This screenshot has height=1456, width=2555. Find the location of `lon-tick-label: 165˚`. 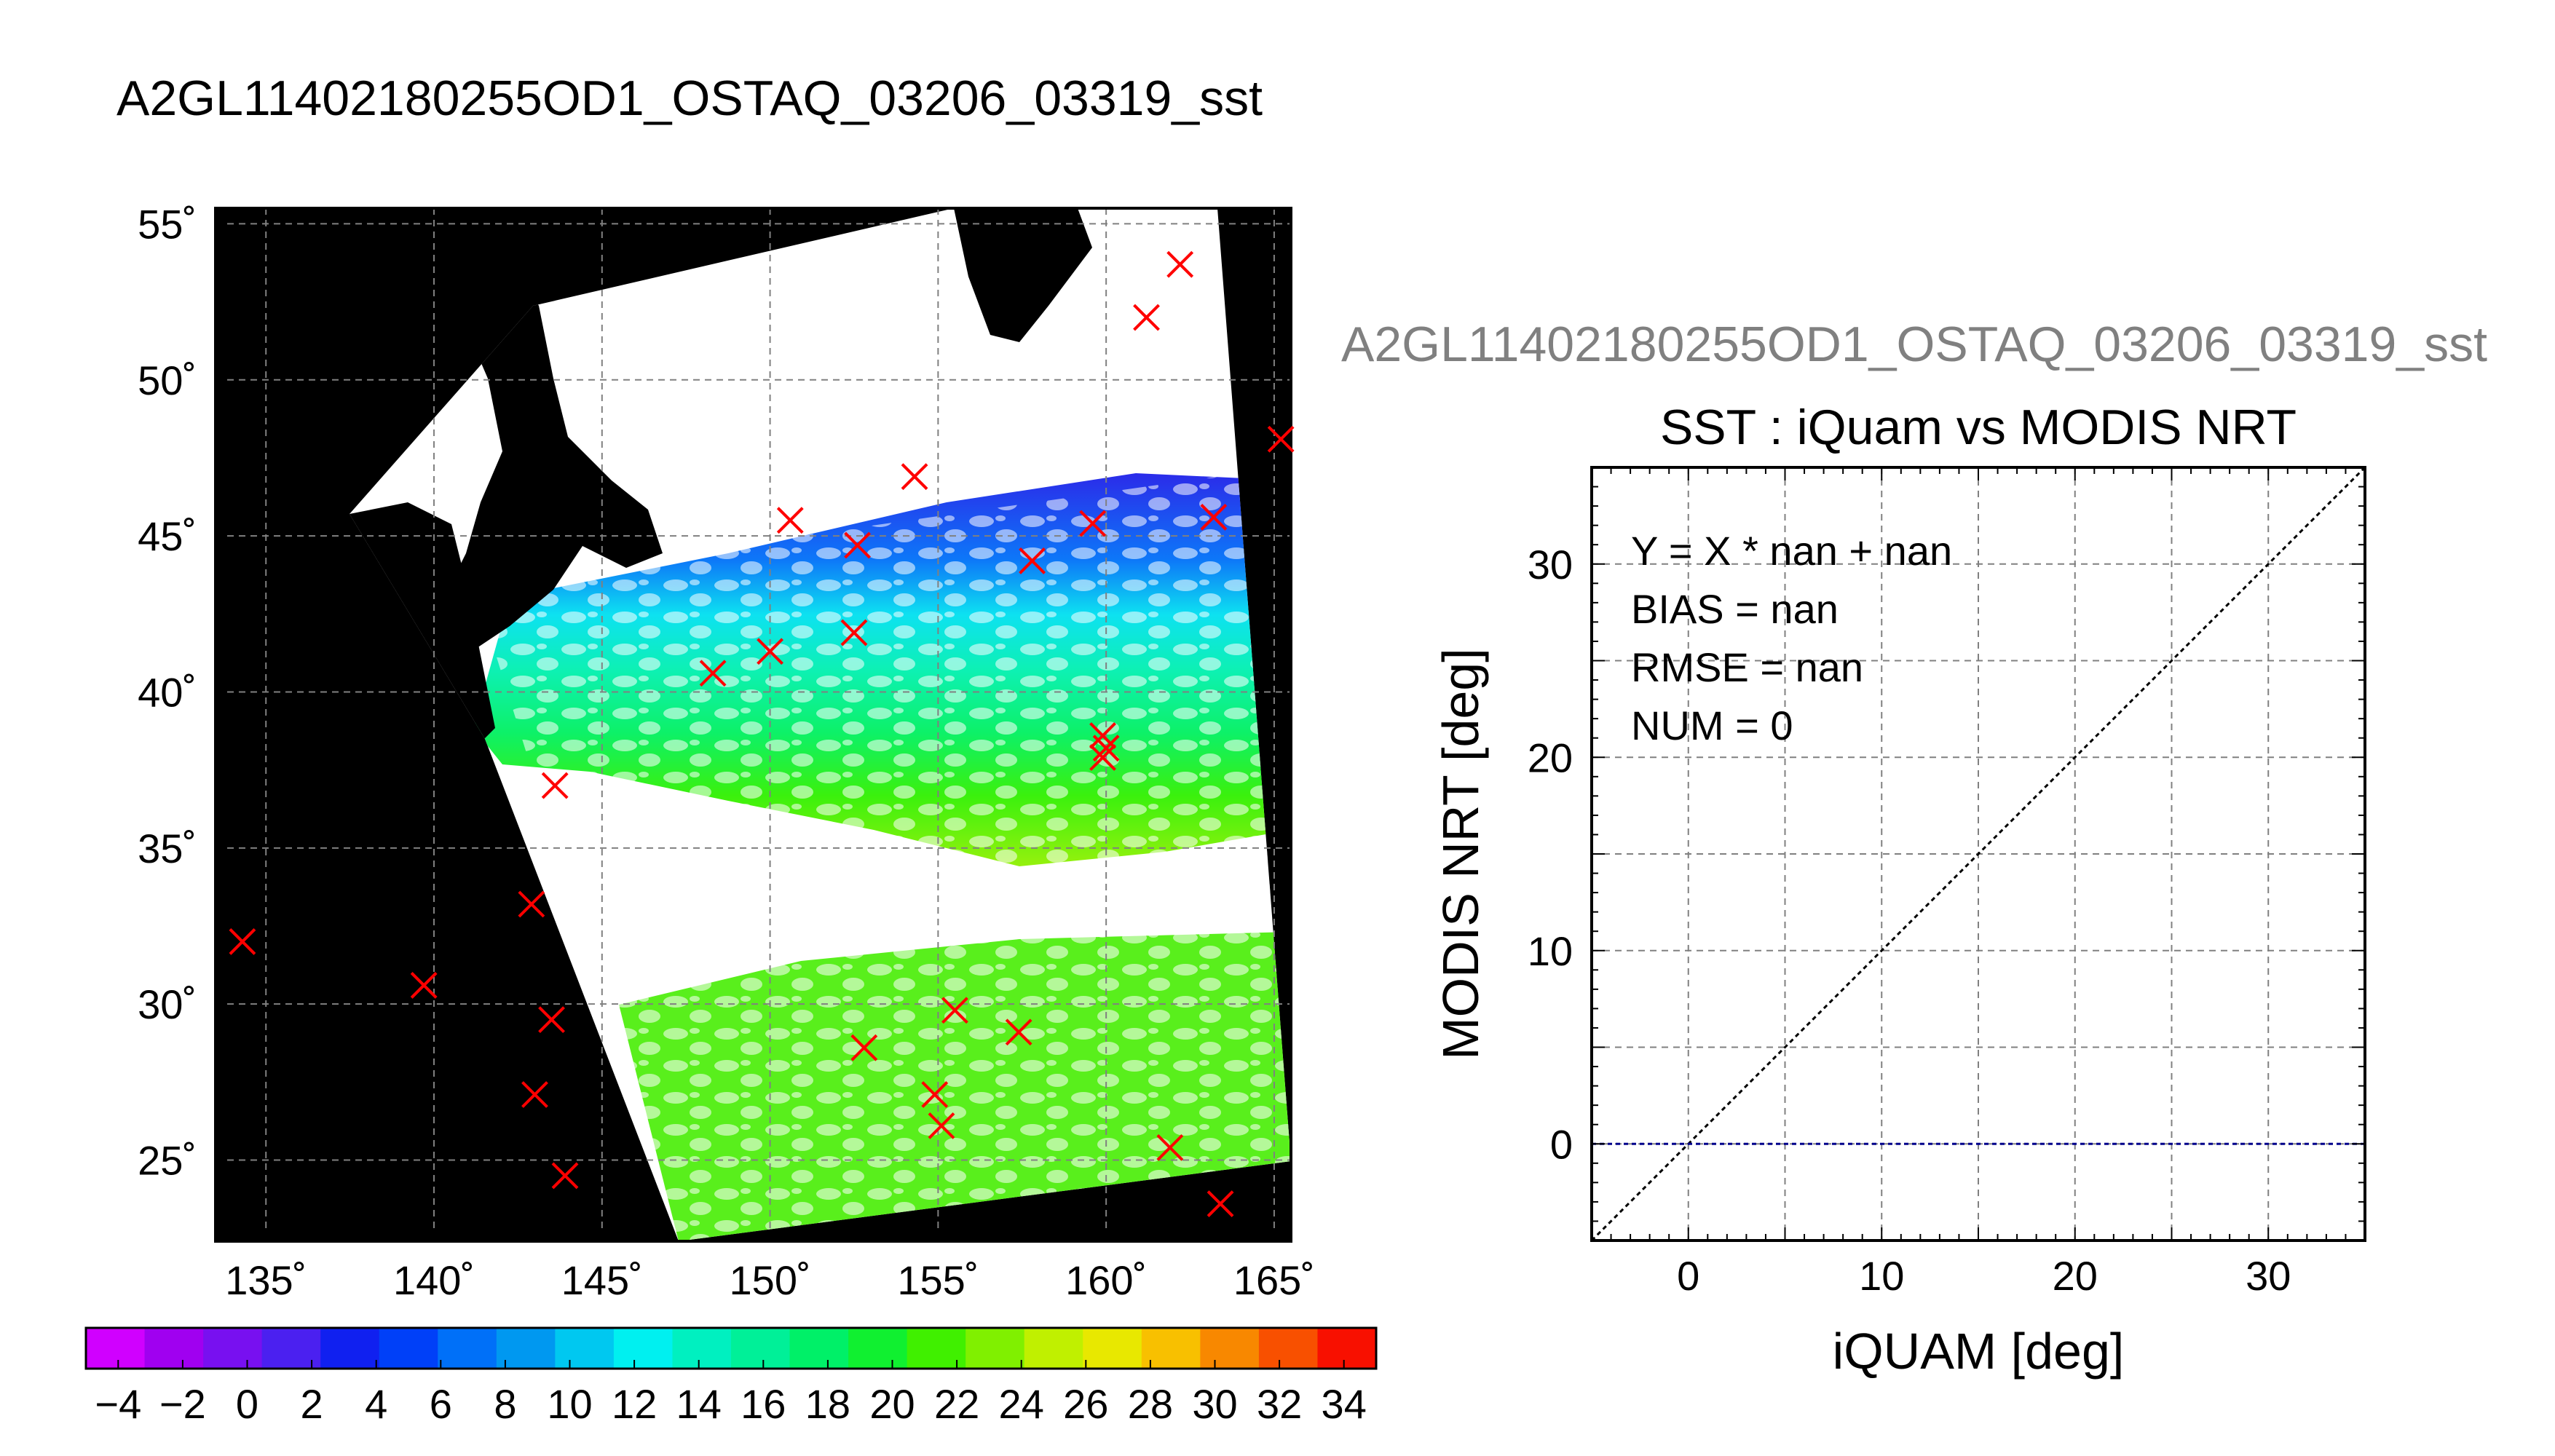

lon-tick-label: 165˚ is located at coordinates (1274, 1280).